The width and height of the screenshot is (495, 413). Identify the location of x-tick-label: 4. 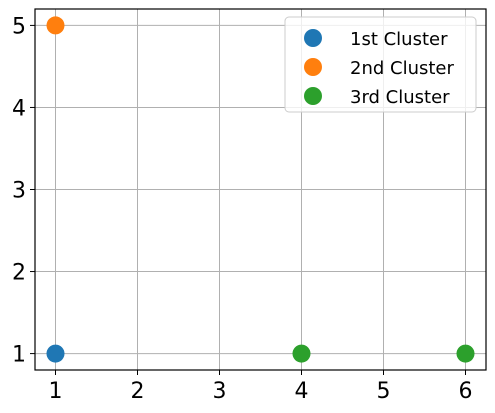
(302, 391).